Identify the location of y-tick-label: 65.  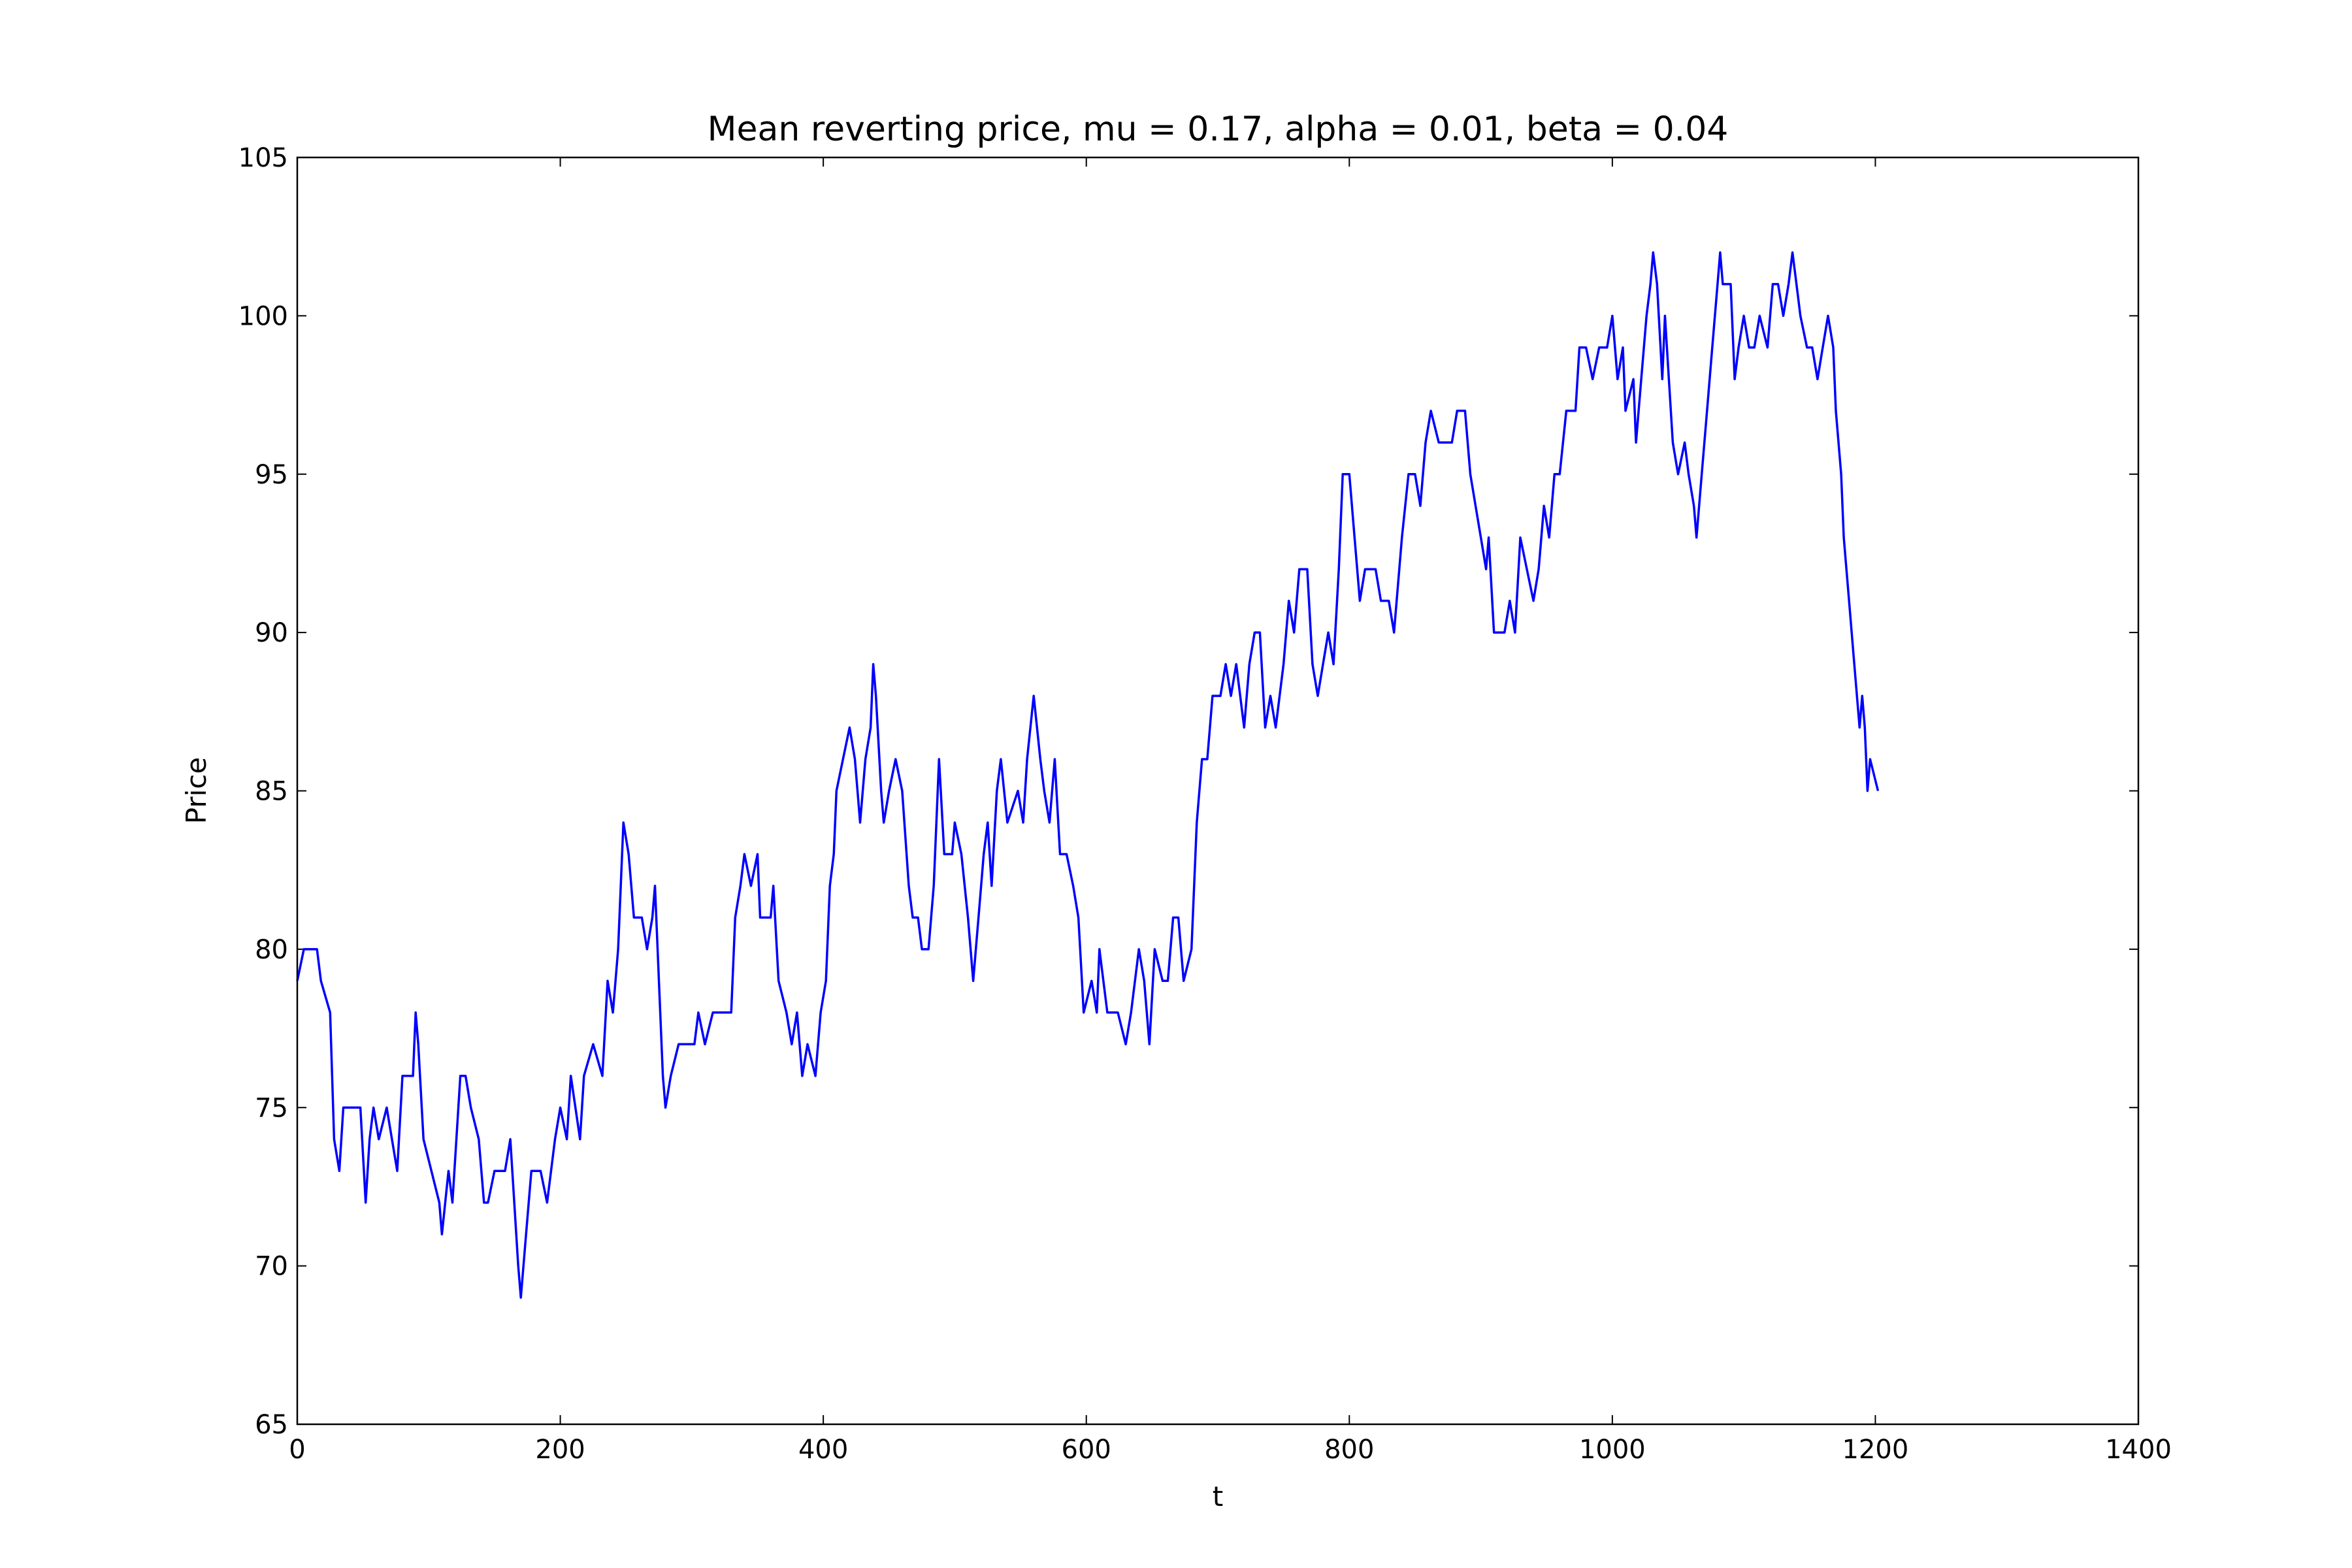
(271, 1425).